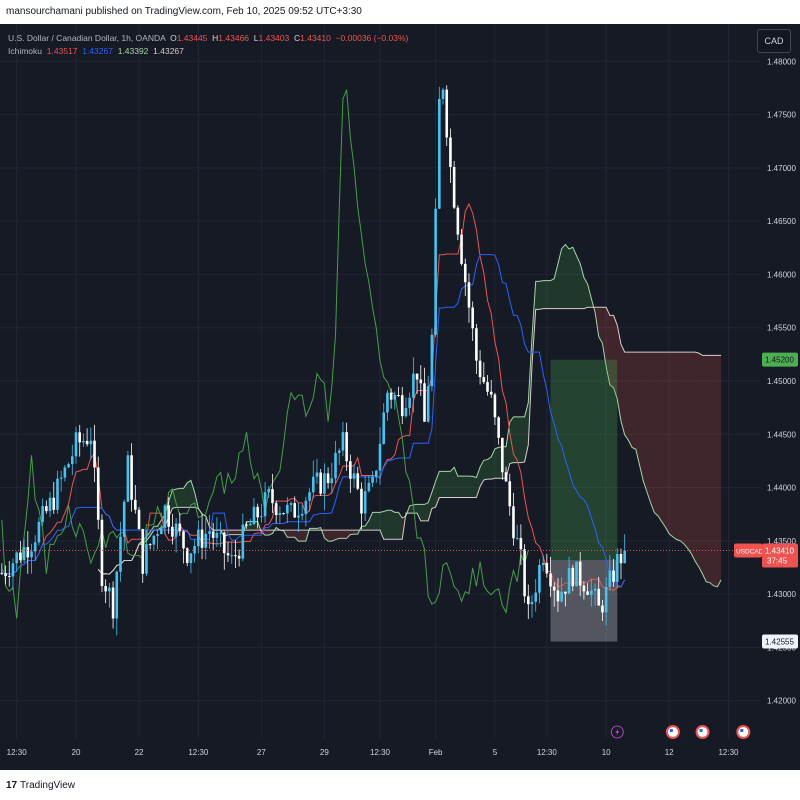  What do you see at coordinates (774, 41) in the screenshot?
I see `currency-button: CAD` at bounding box center [774, 41].